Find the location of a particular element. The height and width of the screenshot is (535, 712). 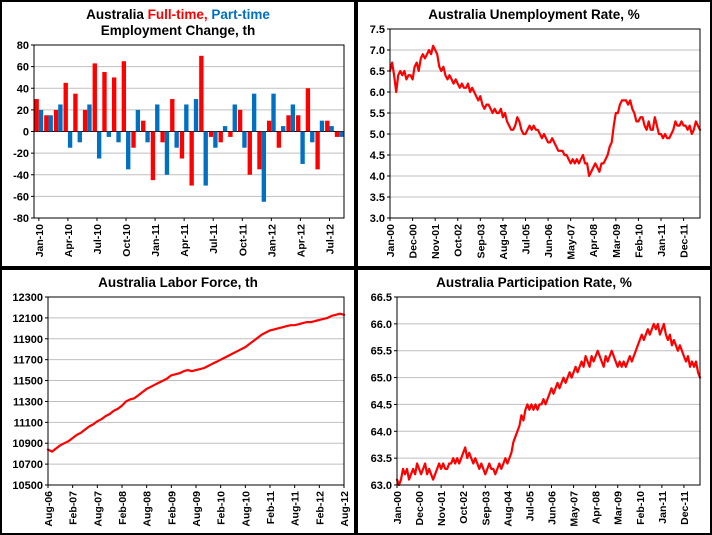

labor-force-title: Australia Labor Force, th is located at coordinates (178, 282).